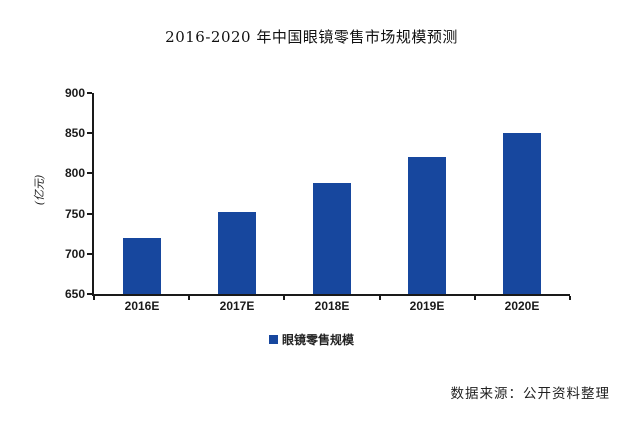 The width and height of the screenshot is (623, 428). I want to click on legend-series-label: 眼镜零售规模, so click(317, 340).